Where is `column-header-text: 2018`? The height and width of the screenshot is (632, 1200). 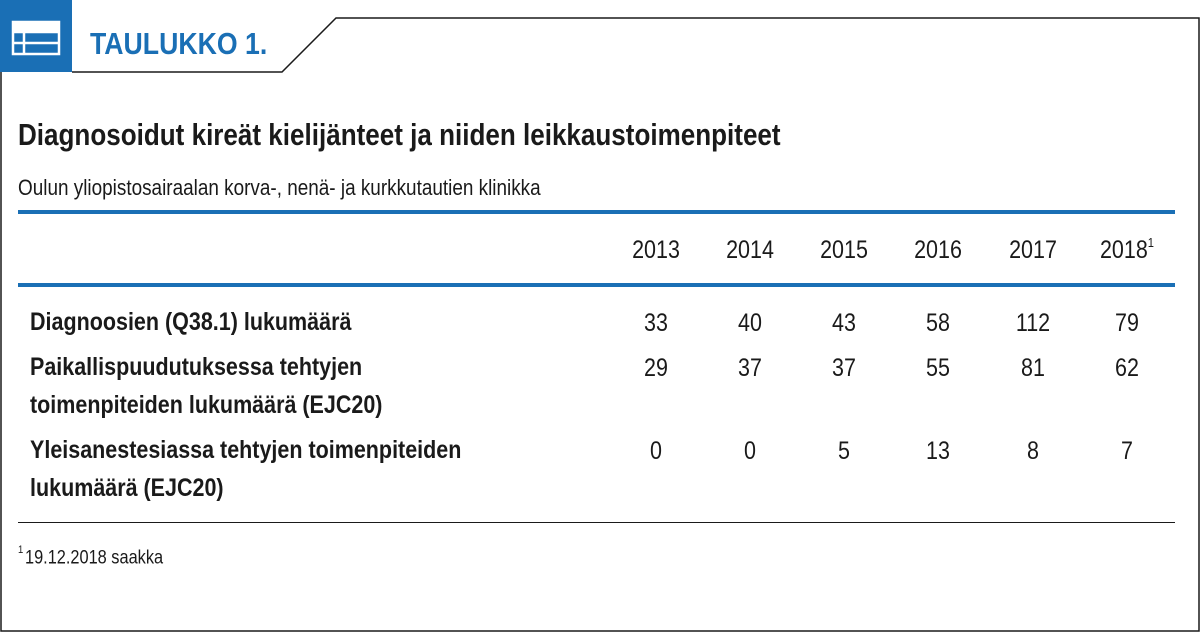 column-header-text: 2018 is located at coordinates (1123, 250).